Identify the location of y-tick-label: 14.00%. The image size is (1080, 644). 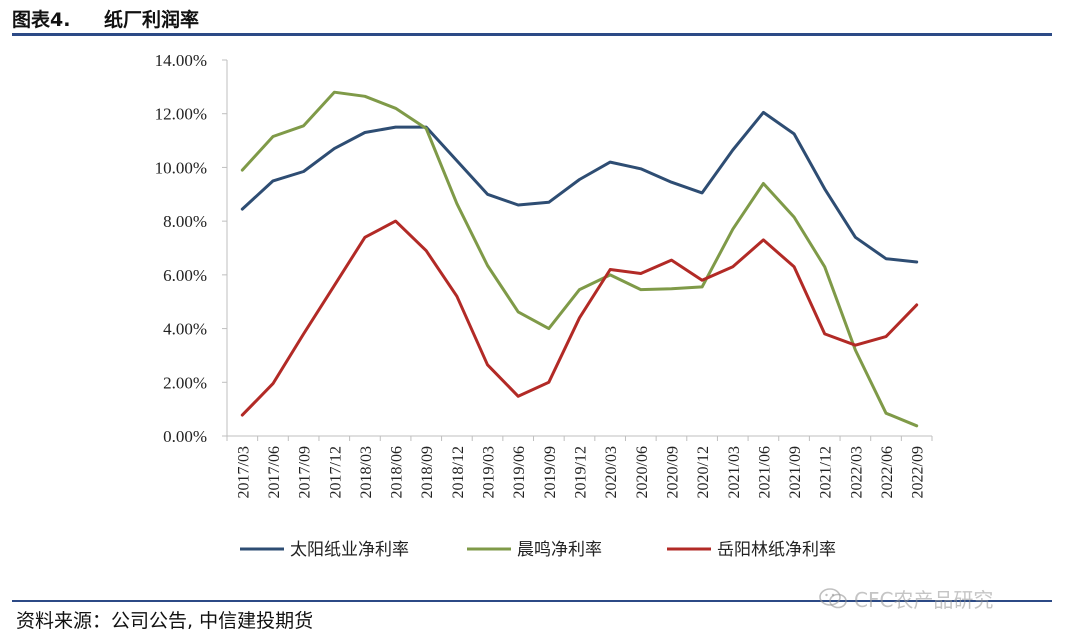
(181, 60).